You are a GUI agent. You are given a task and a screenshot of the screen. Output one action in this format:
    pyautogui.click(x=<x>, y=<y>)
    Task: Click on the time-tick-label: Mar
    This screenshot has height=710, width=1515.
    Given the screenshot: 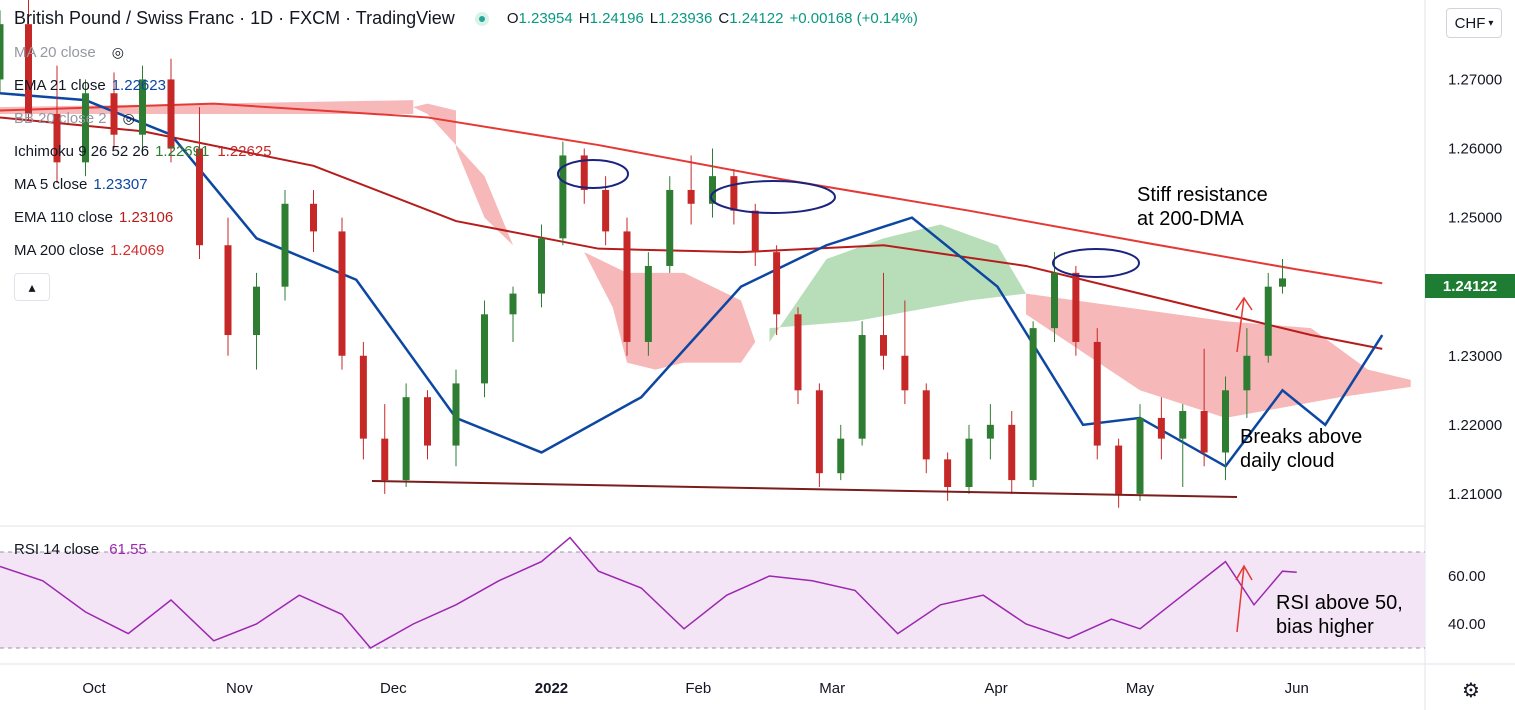 What is the action you would take?
    pyautogui.click(x=832, y=688)
    